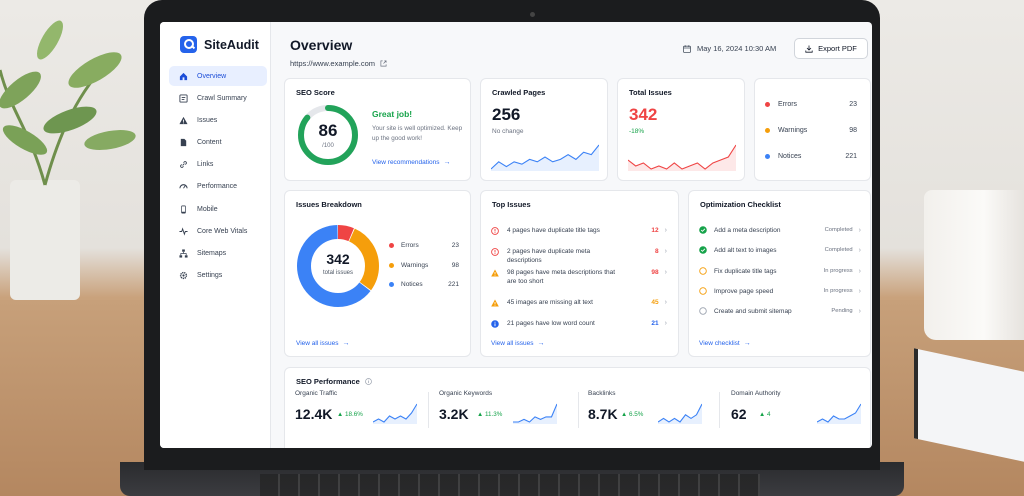  I want to click on issue-text: 2 pages have duplicate meta descriptions, so click(549, 256).